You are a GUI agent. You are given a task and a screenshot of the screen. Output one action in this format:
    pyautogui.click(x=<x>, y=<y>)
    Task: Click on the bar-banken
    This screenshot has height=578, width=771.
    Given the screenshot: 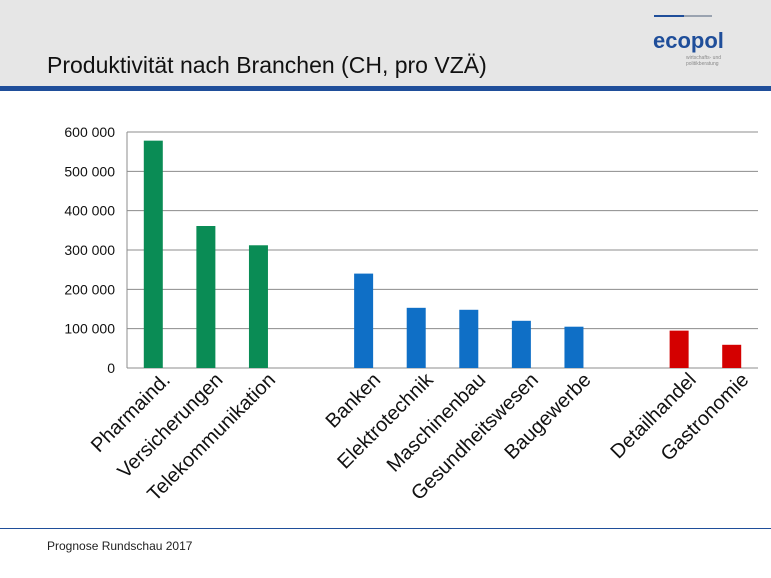 What is the action you would take?
    pyautogui.click(x=364, y=320)
    